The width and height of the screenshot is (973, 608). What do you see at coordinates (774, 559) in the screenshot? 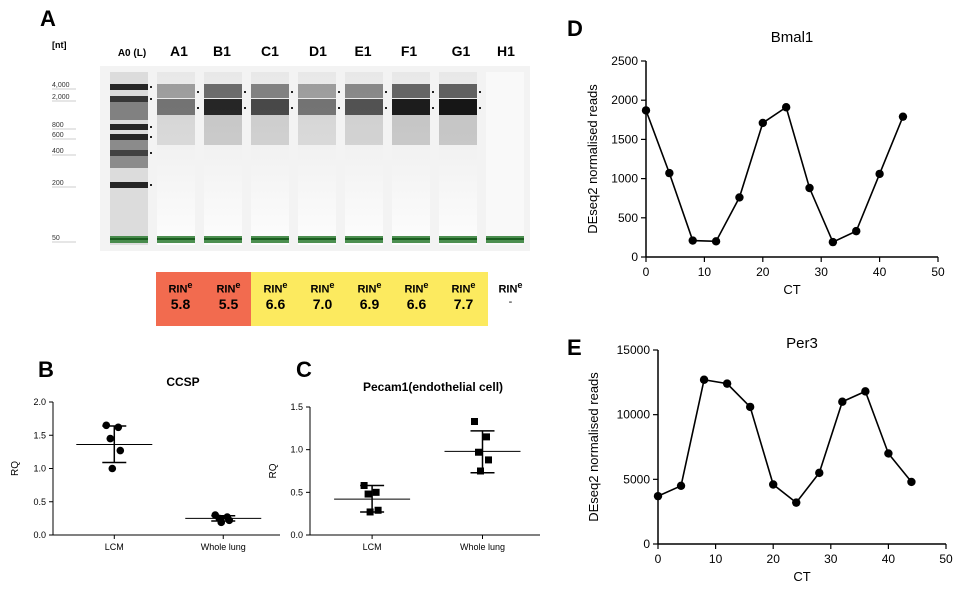
I see `x-tick-label: 20` at bounding box center [774, 559].